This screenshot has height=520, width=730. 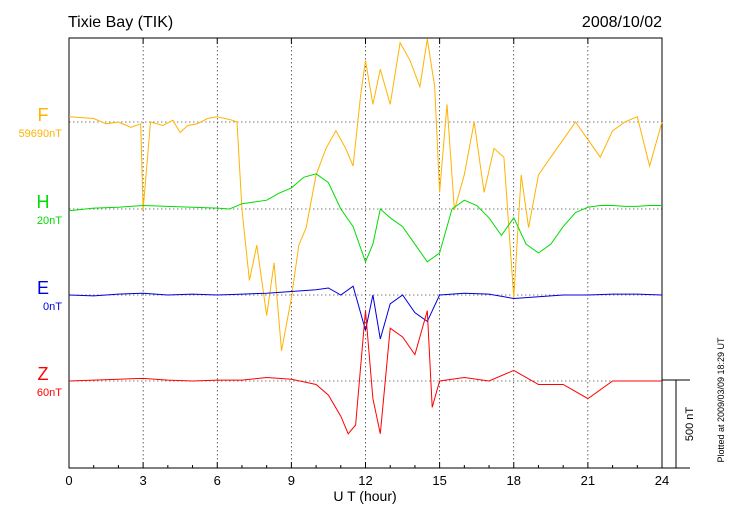 What do you see at coordinates (43, 374) in the screenshot?
I see `series-name-z: Z` at bounding box center [43, 374].